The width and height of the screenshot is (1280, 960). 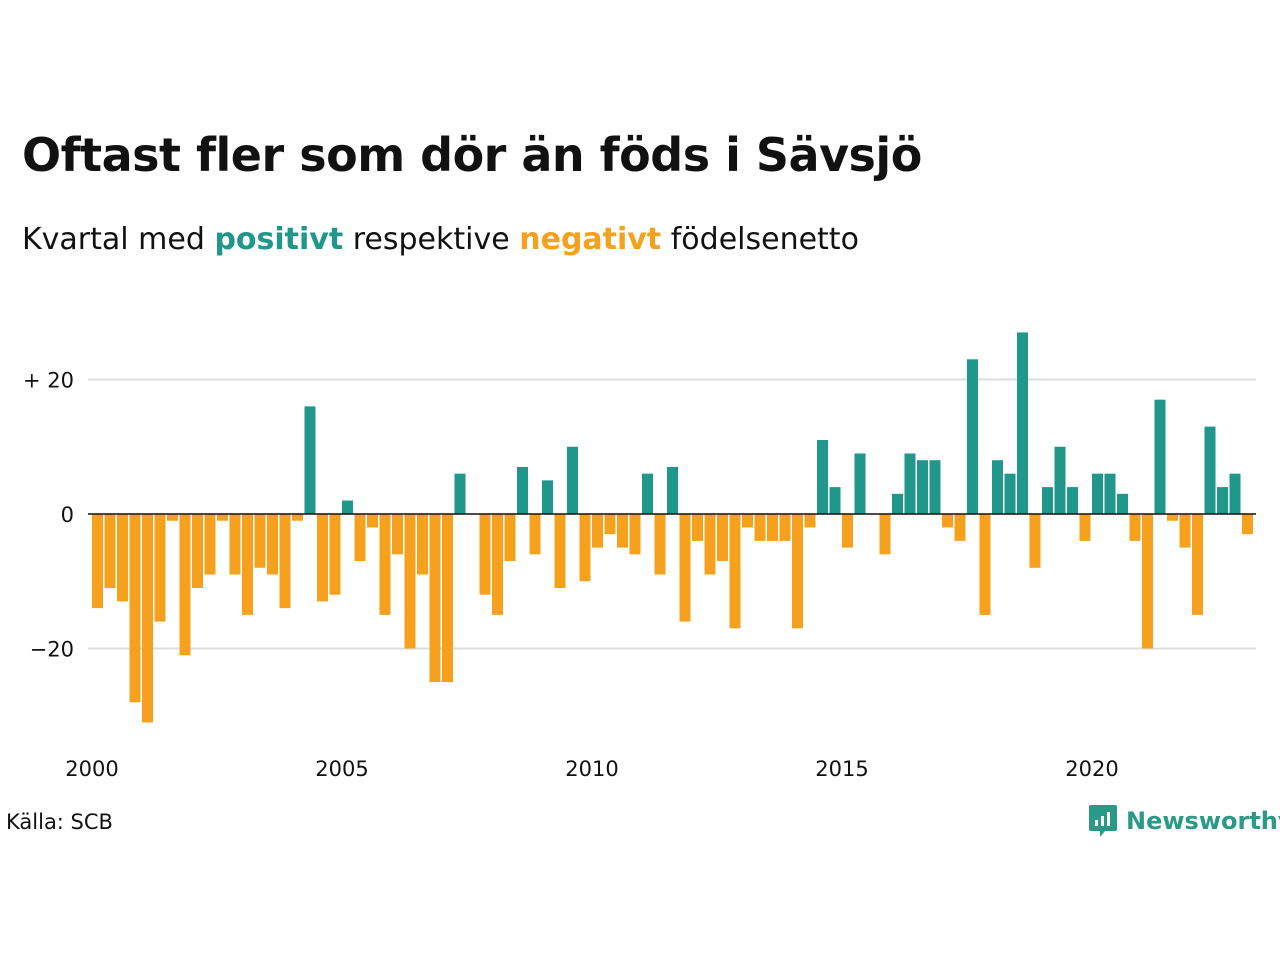 What do you see at coordinates (91, 769) in the screenshot?
I see `x-tick-label: 2000` at bounding box center [91, 769].